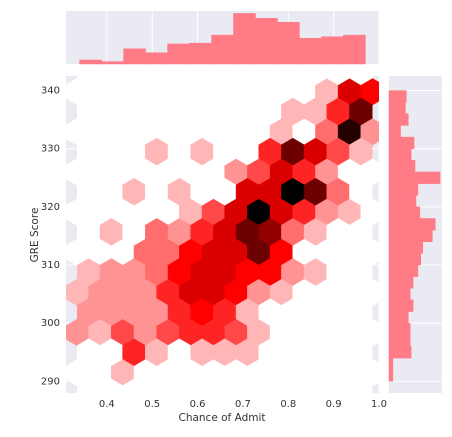  What do you see at coordinates (243, 404) in the screenshot?
I see `x-tick-label: 0.7` at bounding box center [243, 404].